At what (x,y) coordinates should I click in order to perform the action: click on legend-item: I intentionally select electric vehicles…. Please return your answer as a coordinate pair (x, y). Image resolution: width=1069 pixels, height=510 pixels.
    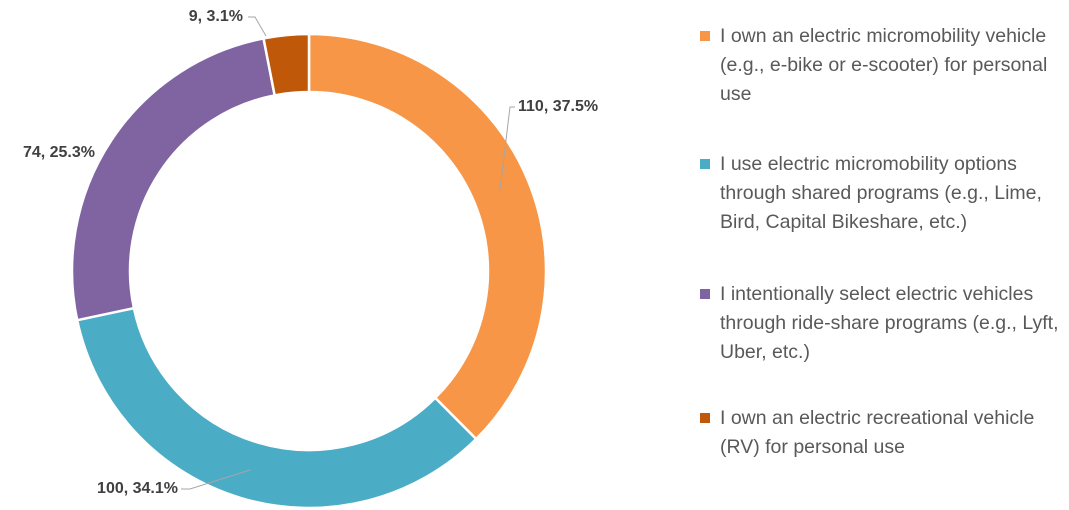
    Looking at the image, I should click on (880, 323).